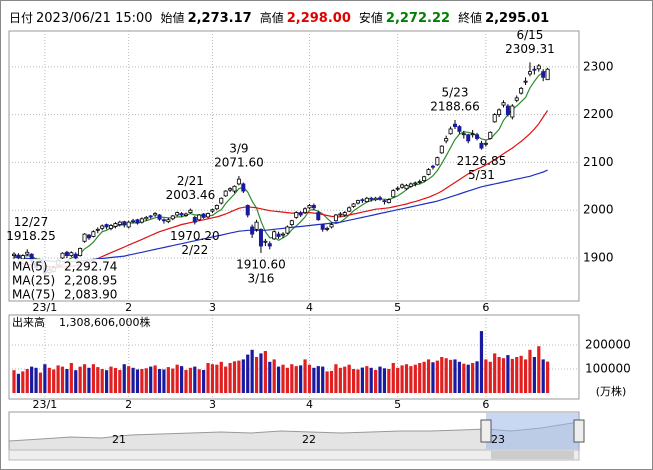  I want to click on navigator-selection, so click(532, 431).